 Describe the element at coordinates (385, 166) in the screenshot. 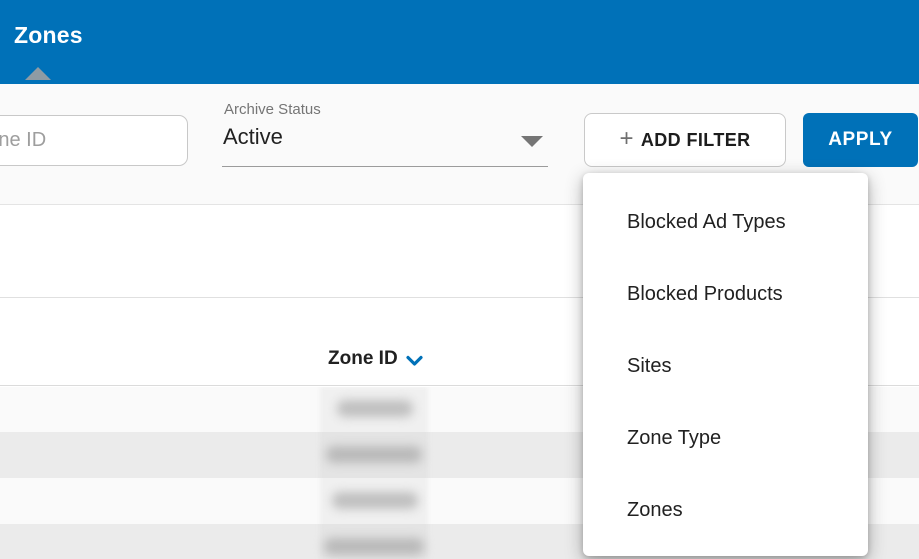

I see `select-underline` at that location.